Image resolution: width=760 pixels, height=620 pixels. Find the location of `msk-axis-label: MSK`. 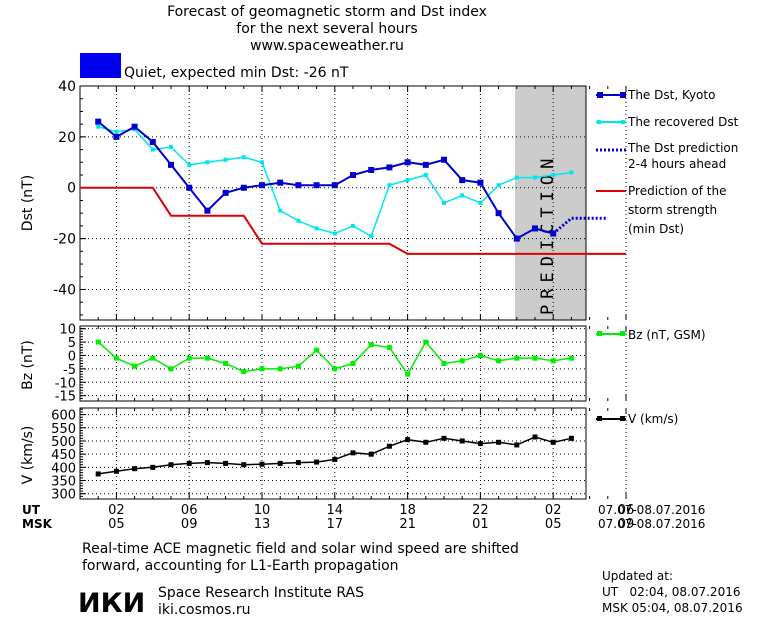

msk-axis-label: MSK is located at coordinates (37, 524).